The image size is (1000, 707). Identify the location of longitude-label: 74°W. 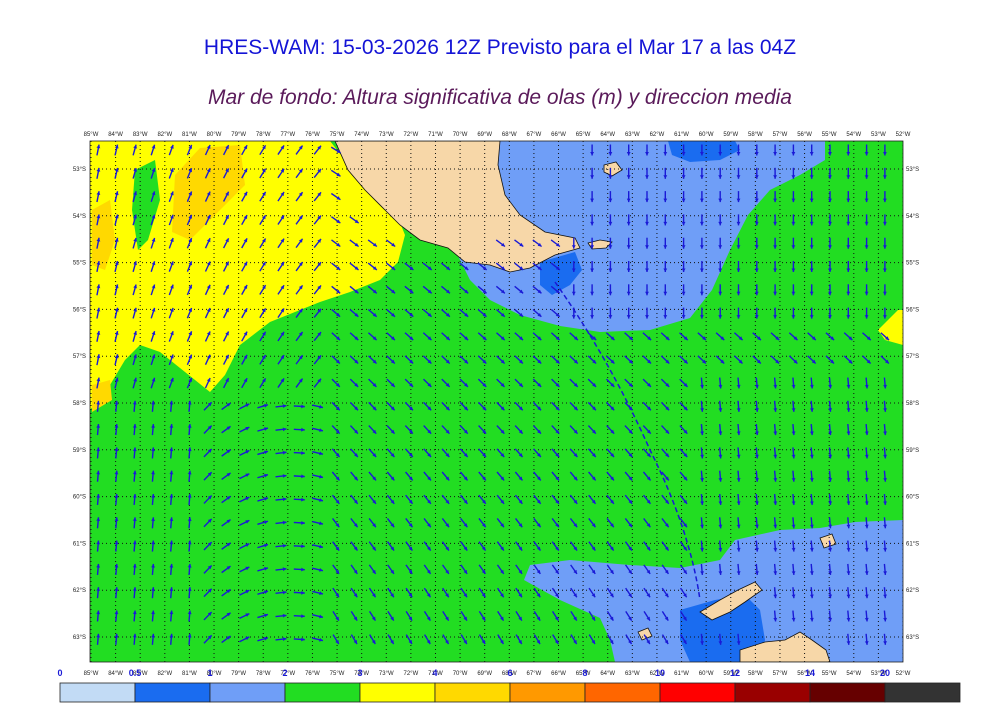
(361, 674).